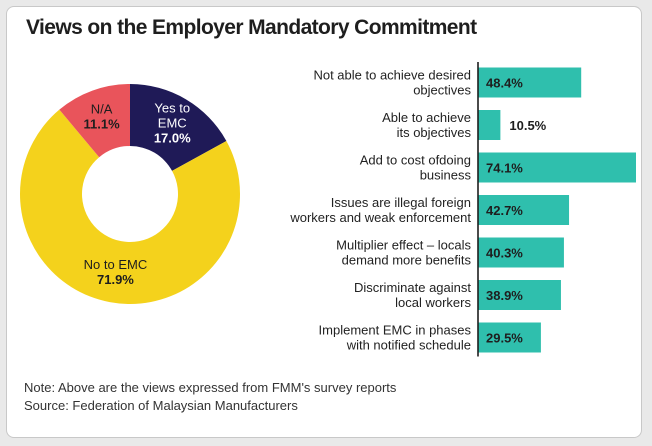 The image size is (652, 446). Describe the element at coordinates (504, 168) in the screenshot. I see `bar-value-label: 74.1%` at that location.